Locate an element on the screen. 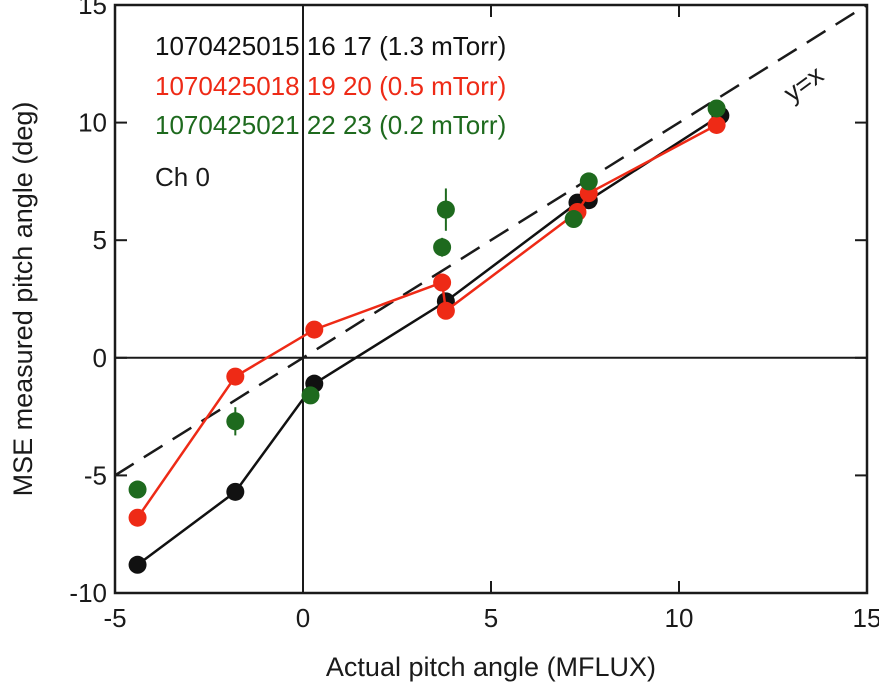 The width and height of the screenshot is (879, 696). legend-entry-3: 1070425021 22 23 (0.2 mTorr) is located at coordinates (330, 125).